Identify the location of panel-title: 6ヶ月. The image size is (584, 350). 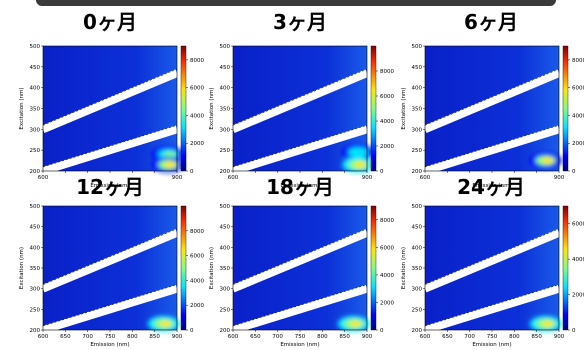
(491, 22).